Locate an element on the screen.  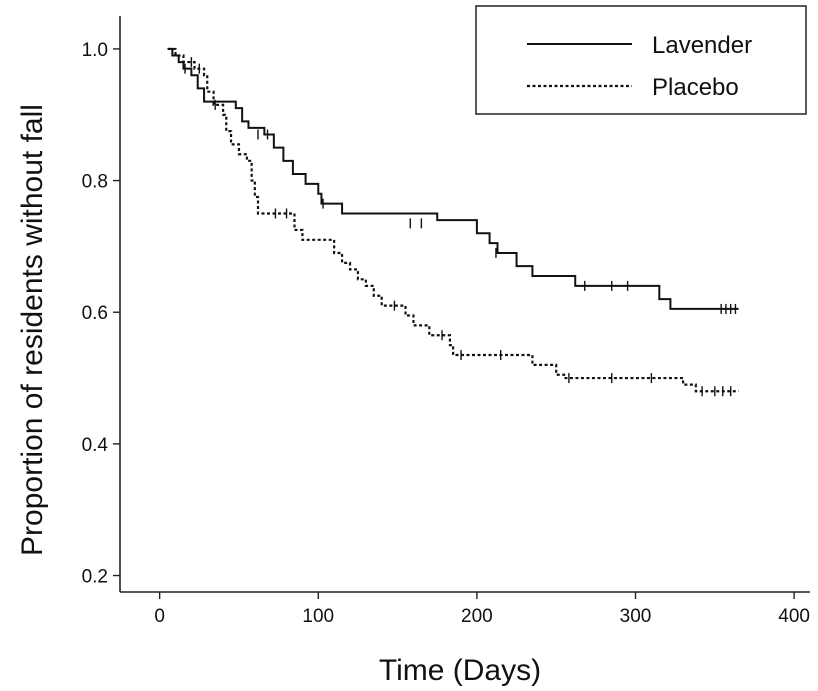
x-tick-label: 100 is located at coordinates (318, 616).